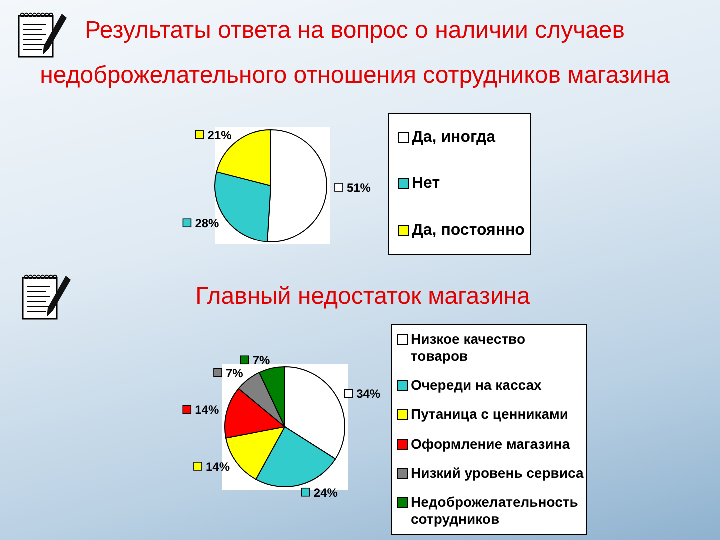  I want to click on legend-label: Путаница с ценниками, so click(490, 415).